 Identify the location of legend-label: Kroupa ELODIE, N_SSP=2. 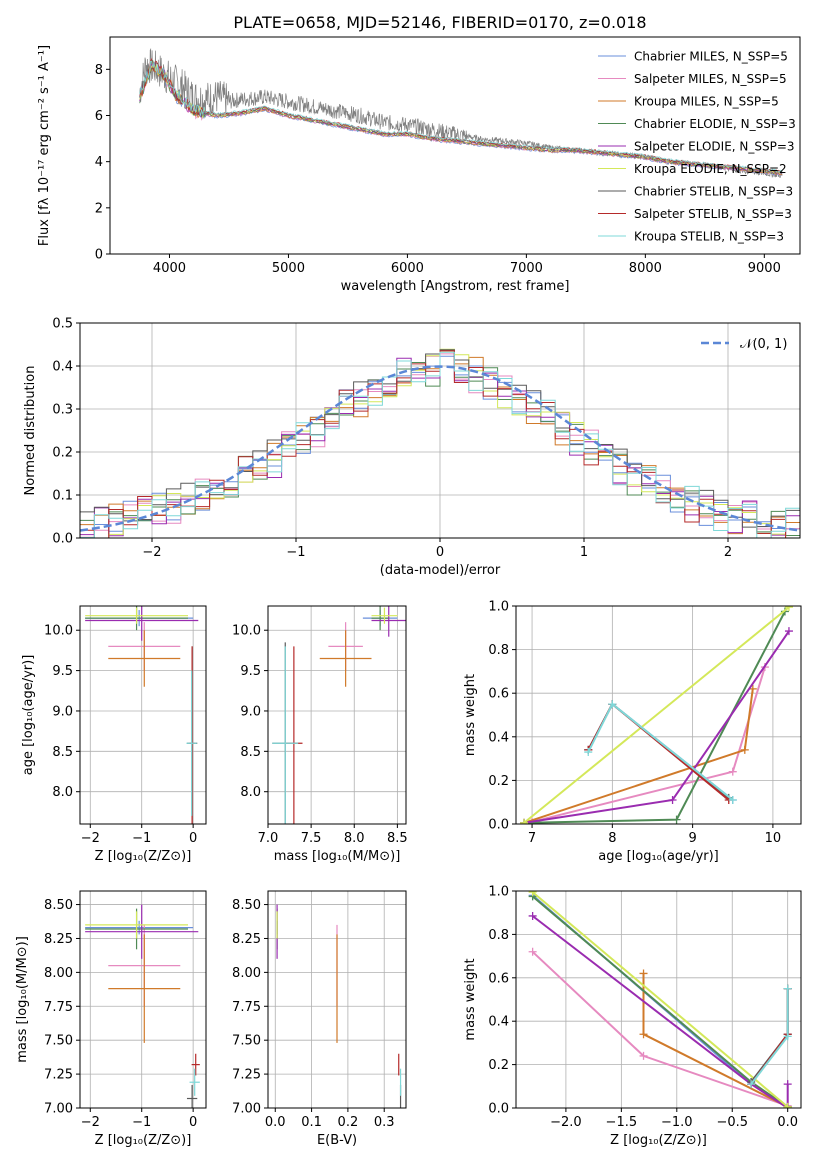
(710, 169).